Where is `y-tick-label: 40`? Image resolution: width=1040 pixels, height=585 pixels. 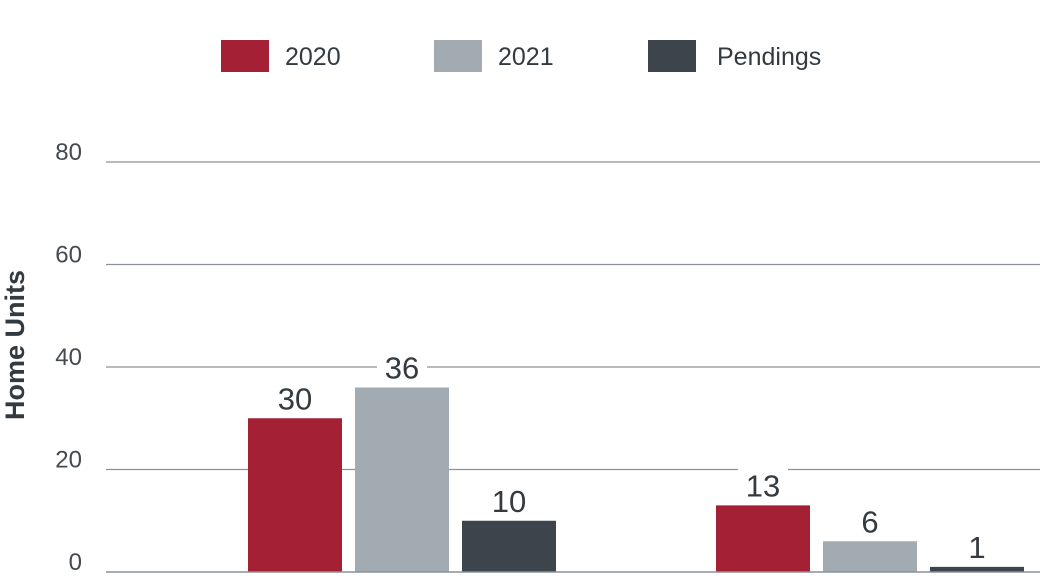 y-tick-label: 40 is located at coordinates (68, 357).